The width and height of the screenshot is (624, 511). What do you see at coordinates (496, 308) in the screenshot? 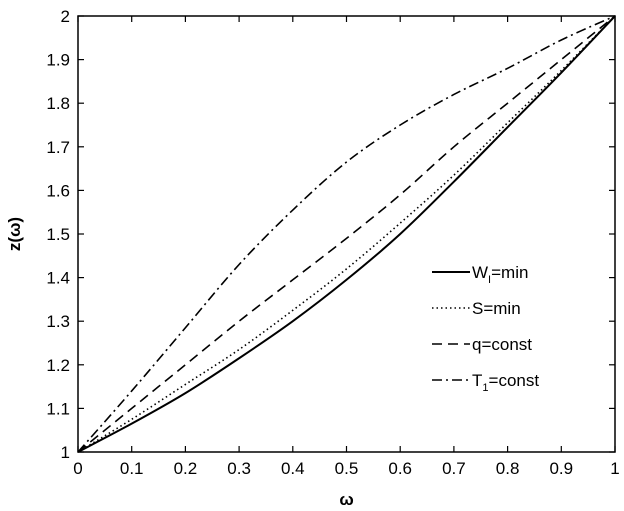
I see `legend-entry-1: S=min` at bounding box center [496, 308].